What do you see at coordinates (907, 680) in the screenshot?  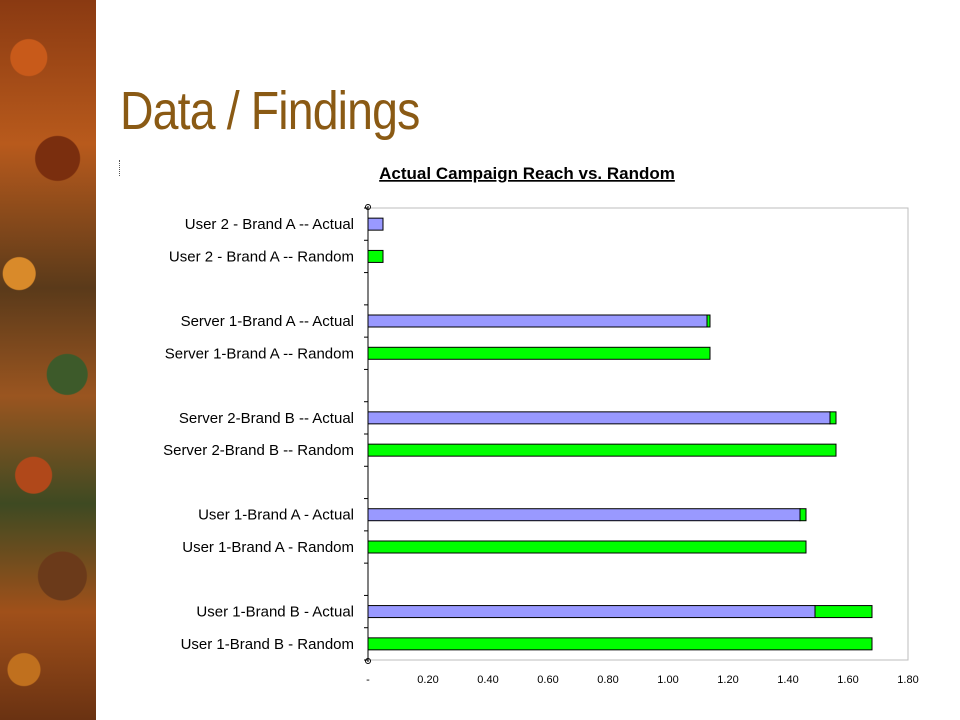 I see `x-tick-label: 1.80` at bounding box center [907, 680].